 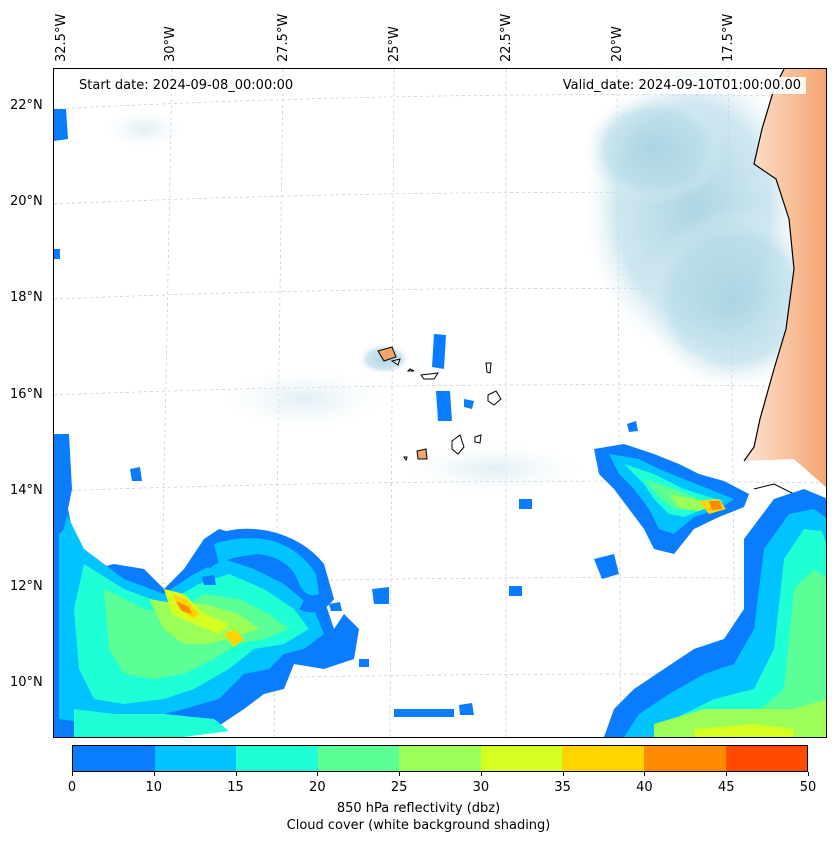 What do you see at coordinates (26, 394) in the screenshot?
I see `lat-label: 16°N` at bounding box center [26, 394].